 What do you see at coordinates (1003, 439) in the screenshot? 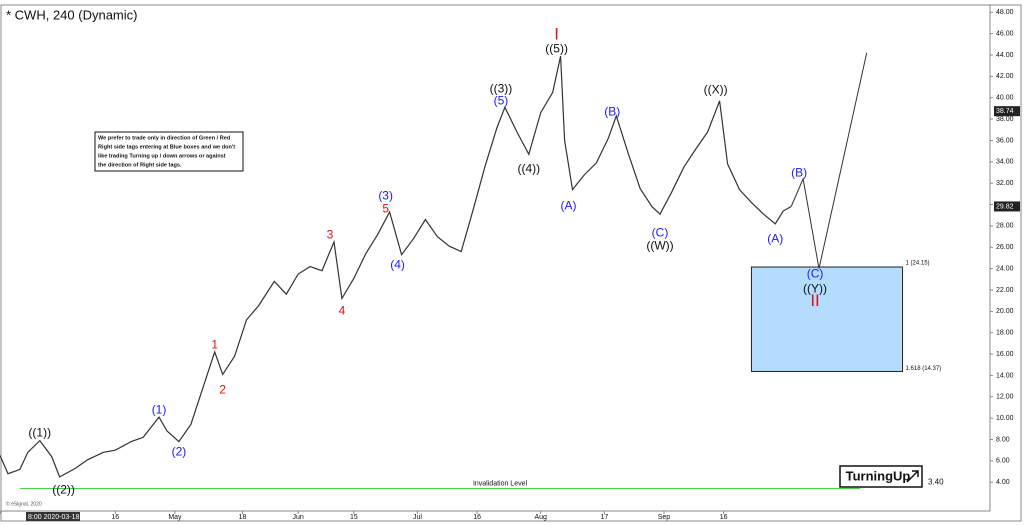
I see `y-tick-label: 8.00` at bounding box center [1003, 439].